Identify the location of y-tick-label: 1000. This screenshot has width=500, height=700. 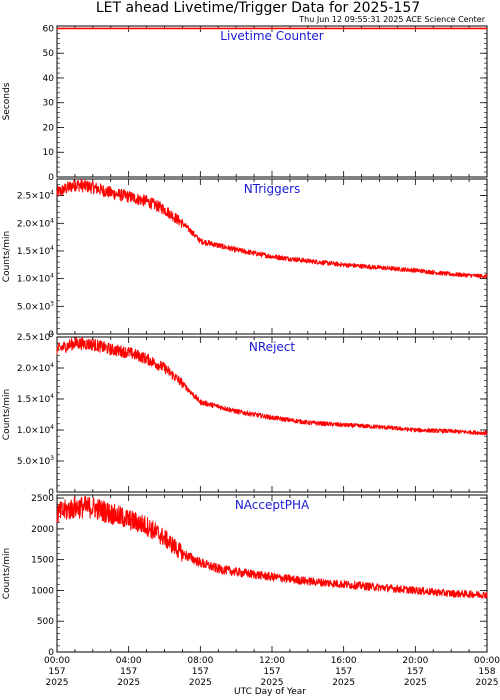
(42, 591).